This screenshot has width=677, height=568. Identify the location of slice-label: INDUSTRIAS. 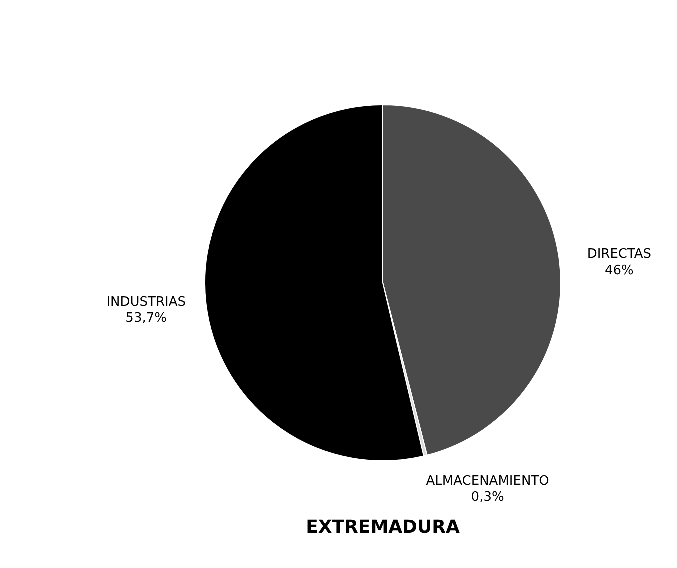
(146, 302).